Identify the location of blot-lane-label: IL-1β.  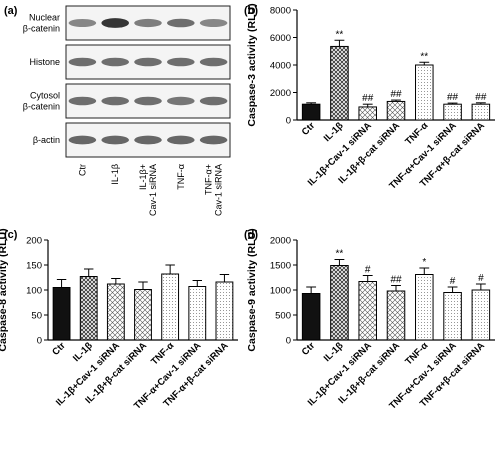
(115, 174).